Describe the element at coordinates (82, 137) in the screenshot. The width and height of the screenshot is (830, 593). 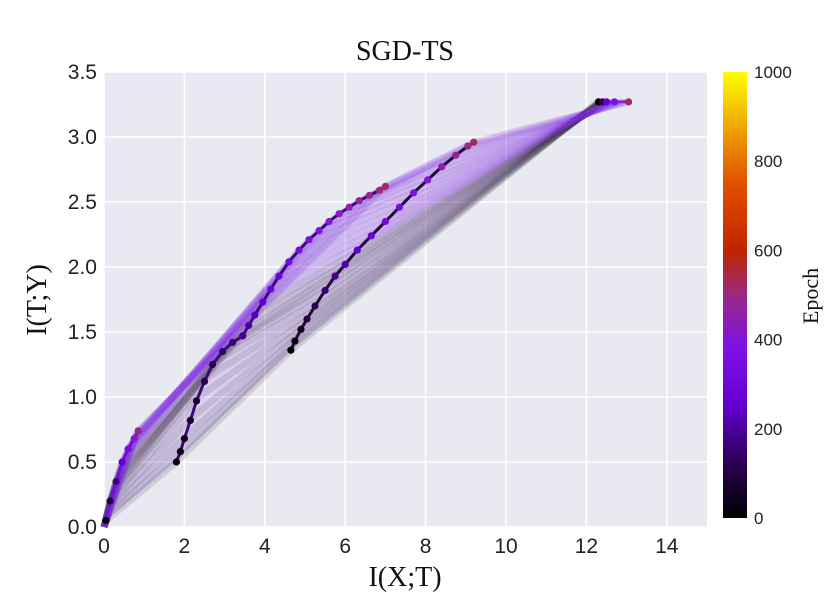
I see `y-tick-label: 3.0` at that location.